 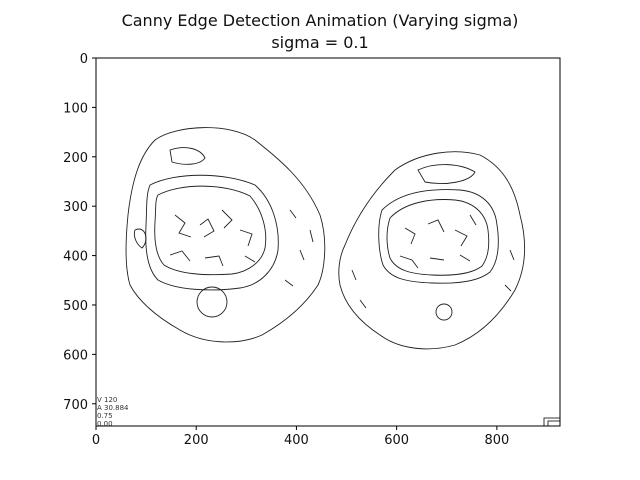 What do you see at coordinates (75, 108) in the screenshot?
I see `y-tick-label: 100` at bounding box center [75, 108].